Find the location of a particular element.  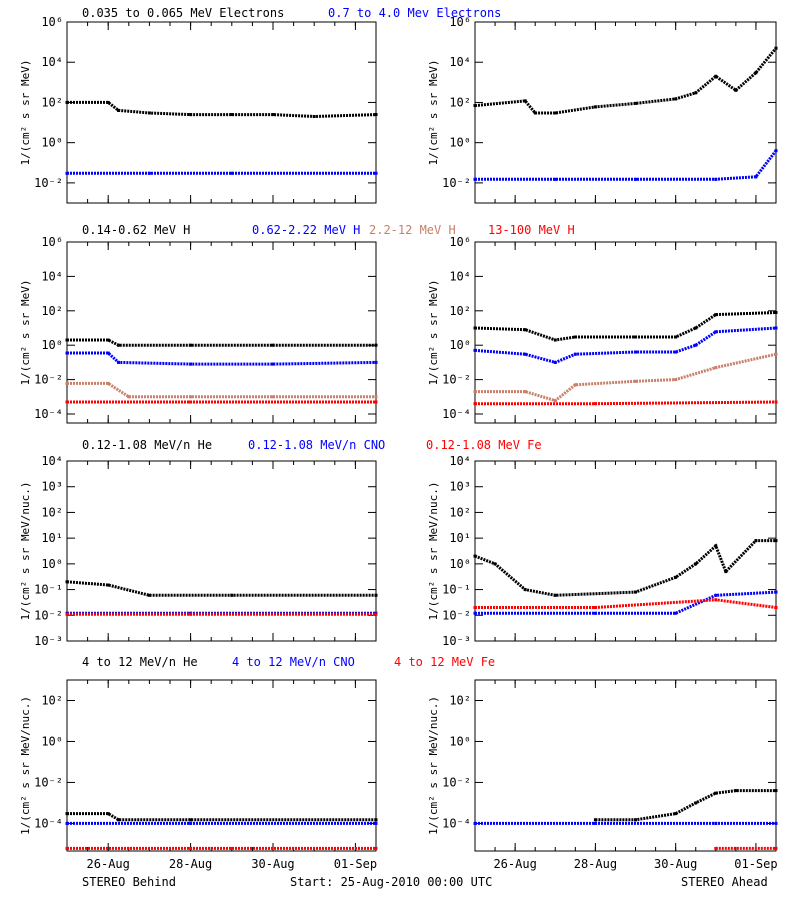

panel-row1-ahead: 10⁻² 10⁰ 10² 10⁴ 10⁶ 1/(cm² s sr MeV) is located at coordinates (602, 109).